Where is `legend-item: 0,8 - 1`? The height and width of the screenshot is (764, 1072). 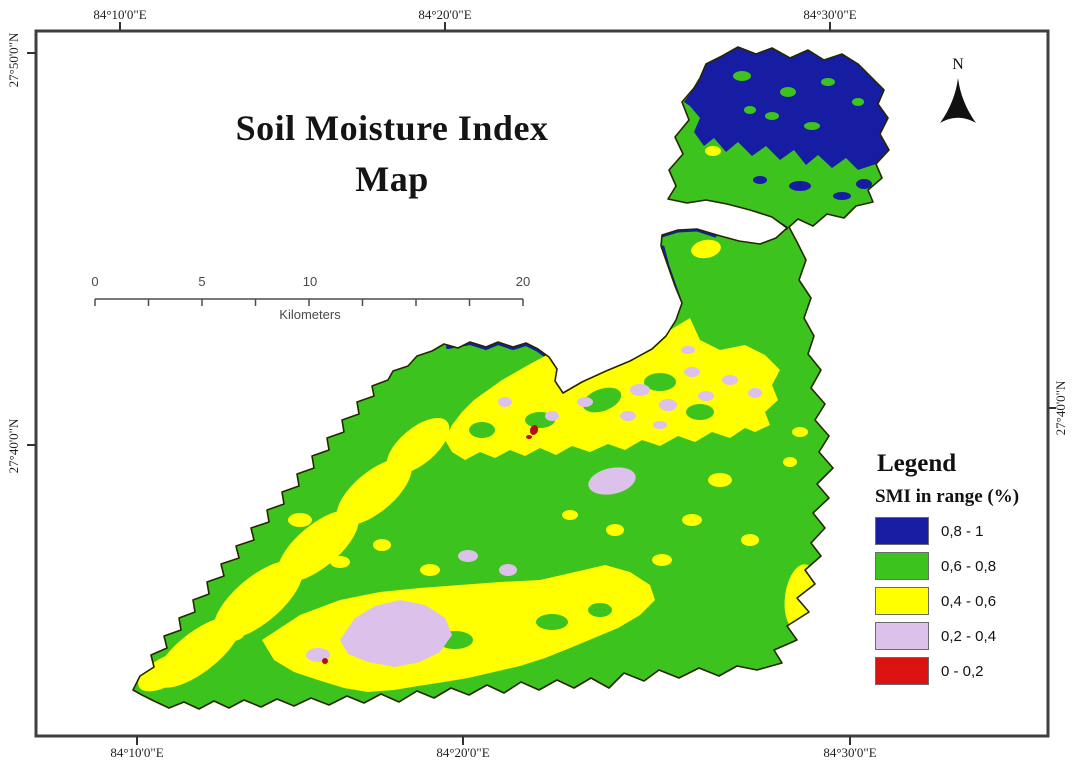
legend-item: 0,8 - 1 is located at coordinates (960, 531).